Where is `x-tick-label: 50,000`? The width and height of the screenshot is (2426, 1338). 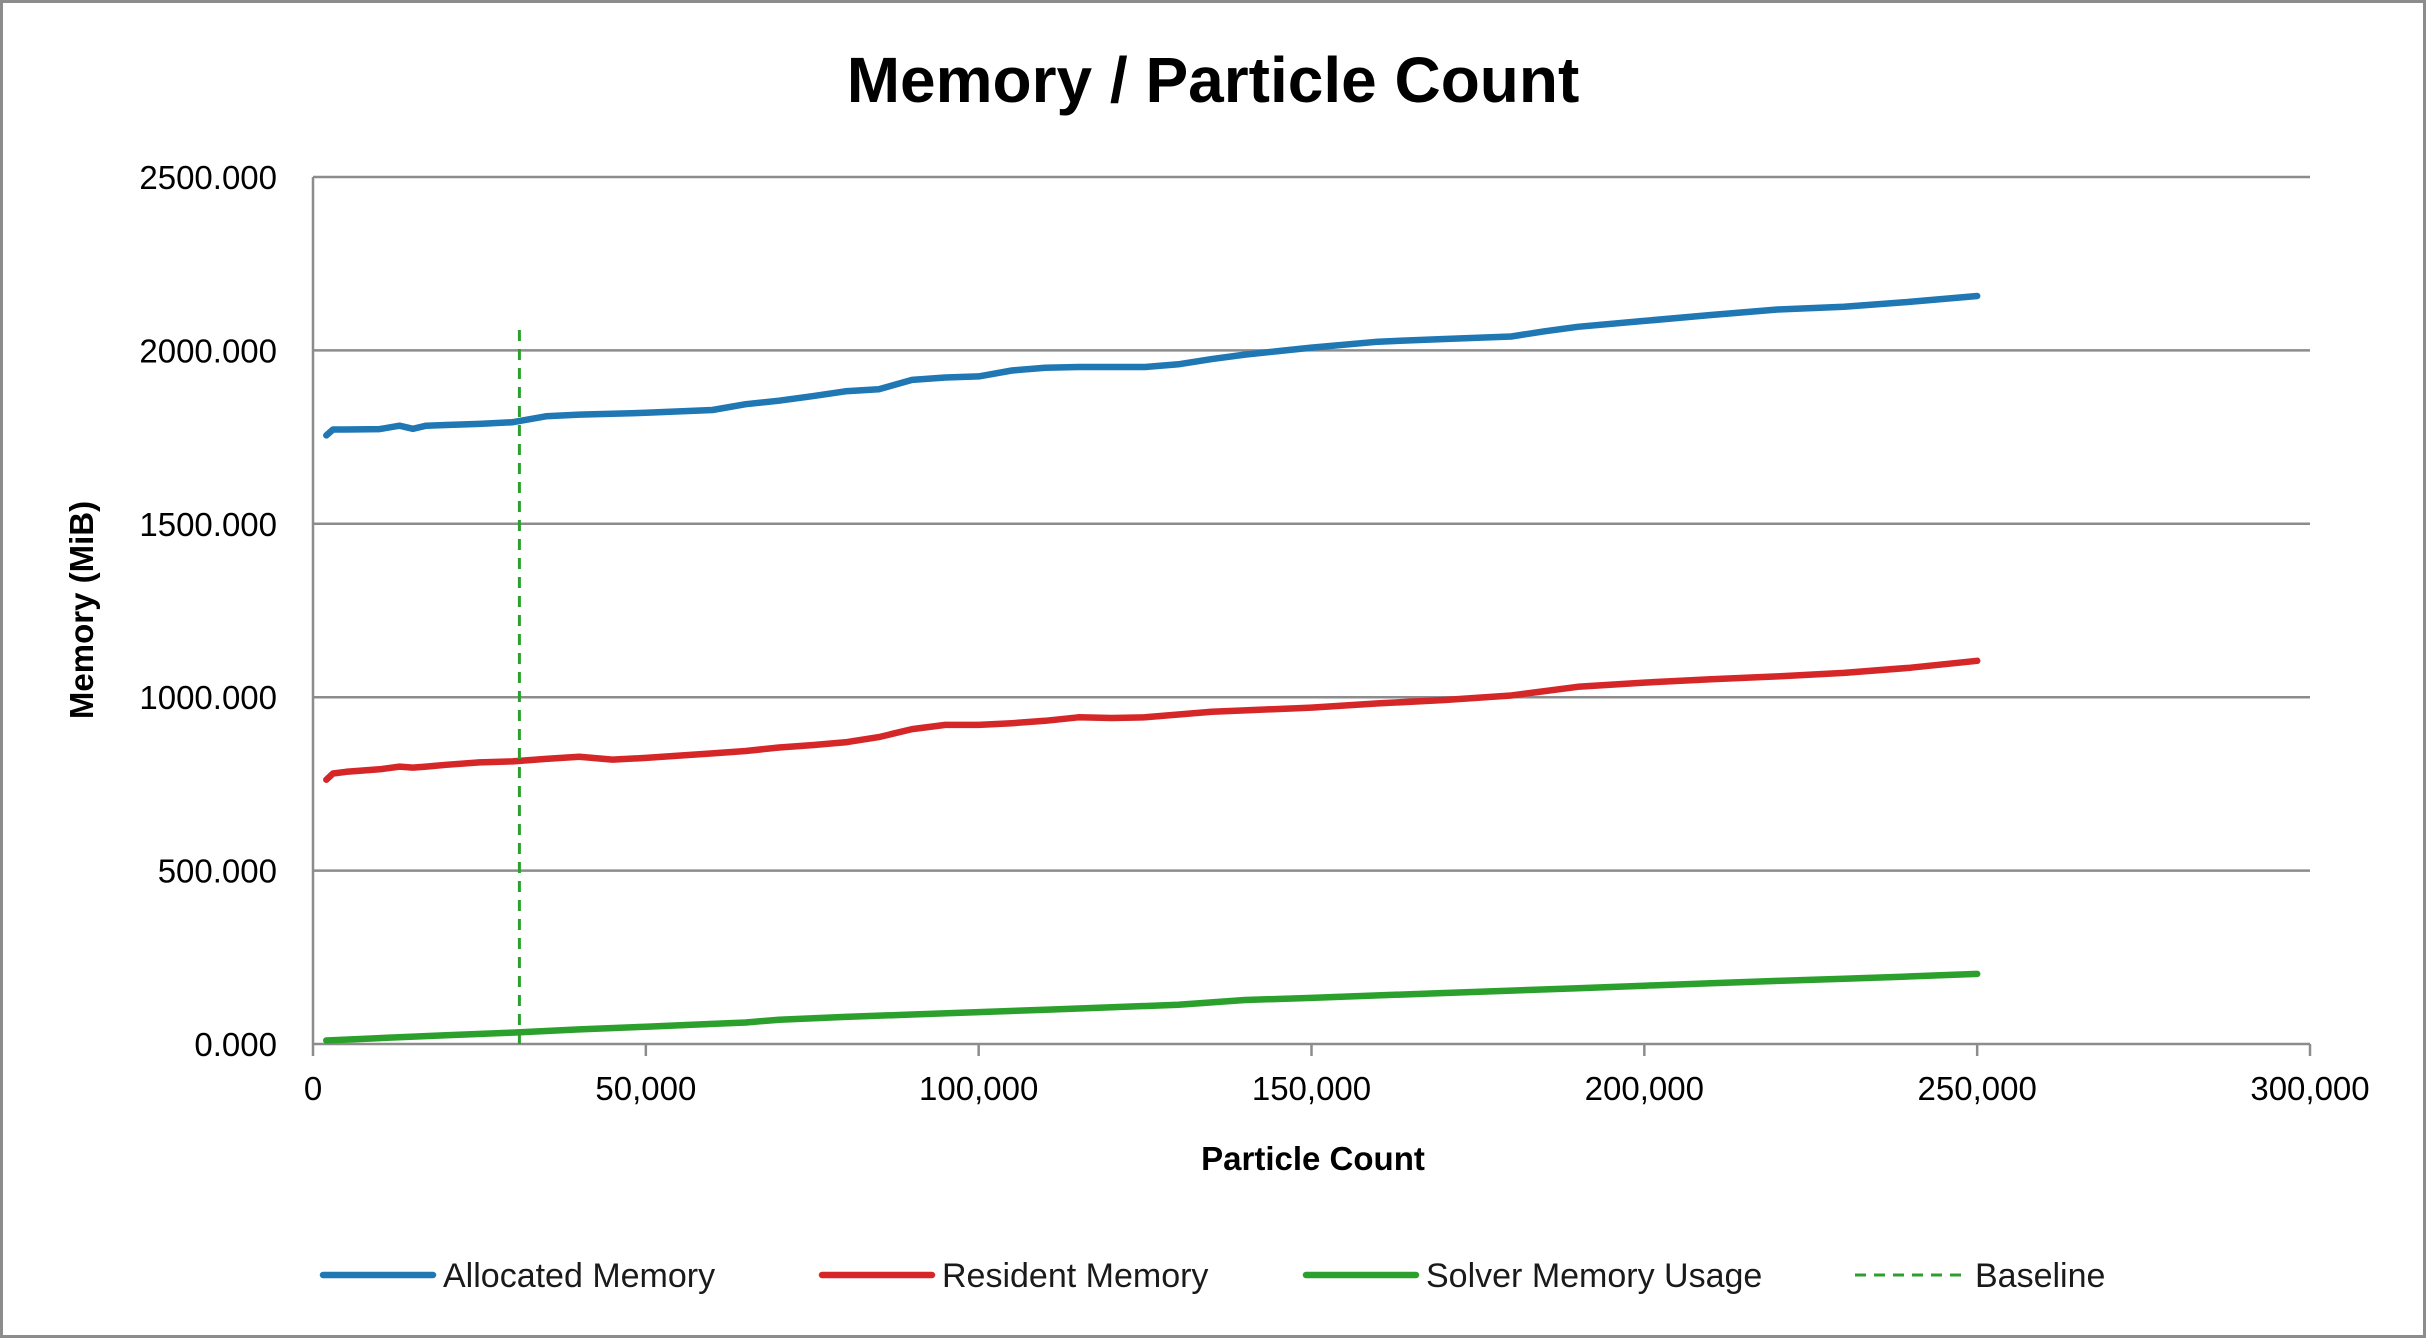
x-tick-label: 50,000 is located at coordinates (645, 1088).